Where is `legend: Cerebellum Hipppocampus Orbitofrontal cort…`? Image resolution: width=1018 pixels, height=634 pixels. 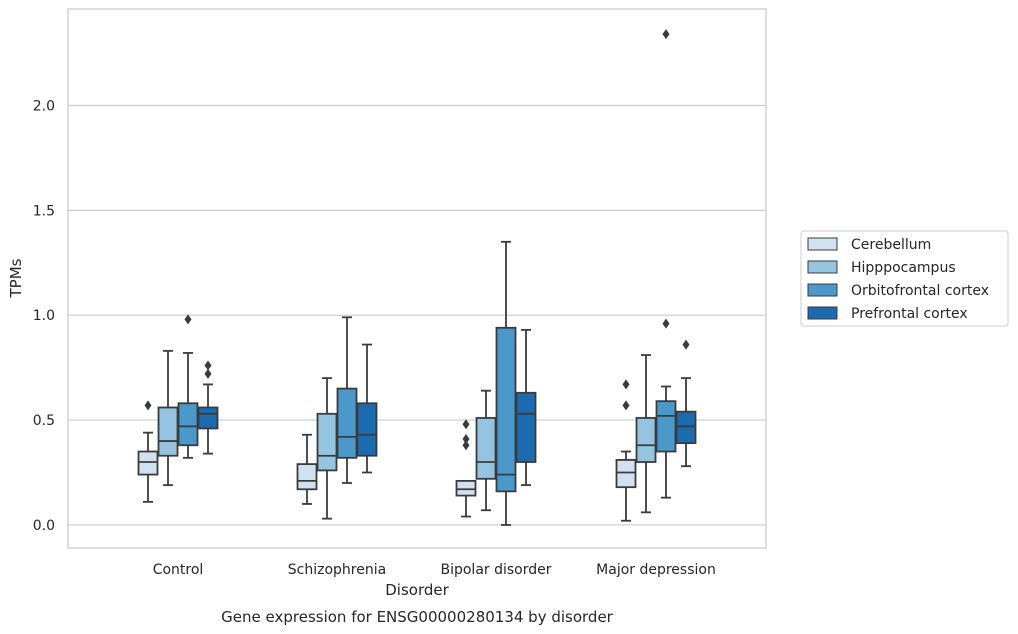
legend: Cerebellum Hipppocampus Orbitofrontal cort… is located at coordinates (904, 278).